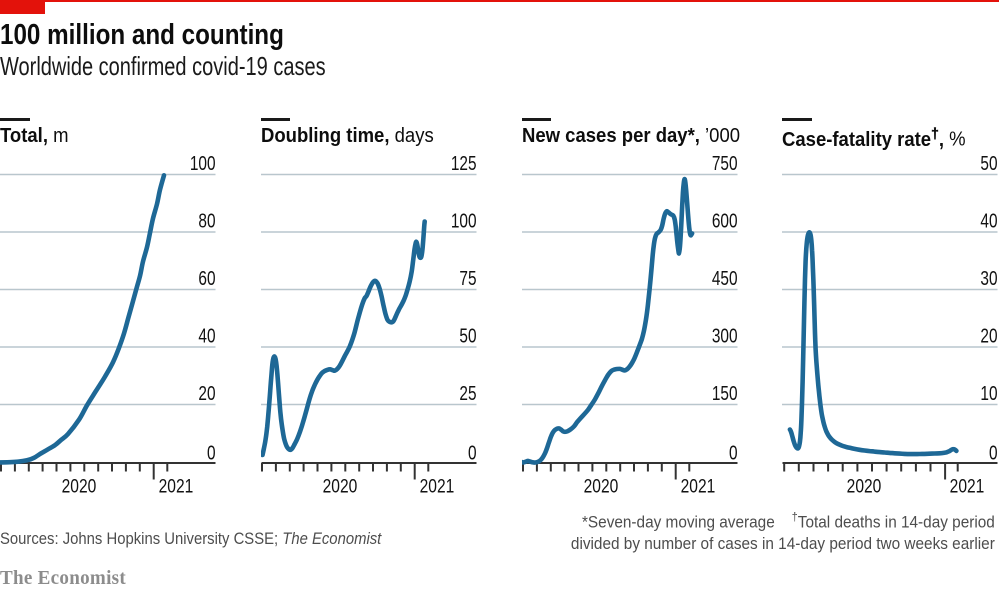 Image resolution: width=999 pixels, height=591 pixels. What do you see at coordinates (467, 278) in the screenshot?
I see `svg-text: 75` at bounding box center [467, 278].